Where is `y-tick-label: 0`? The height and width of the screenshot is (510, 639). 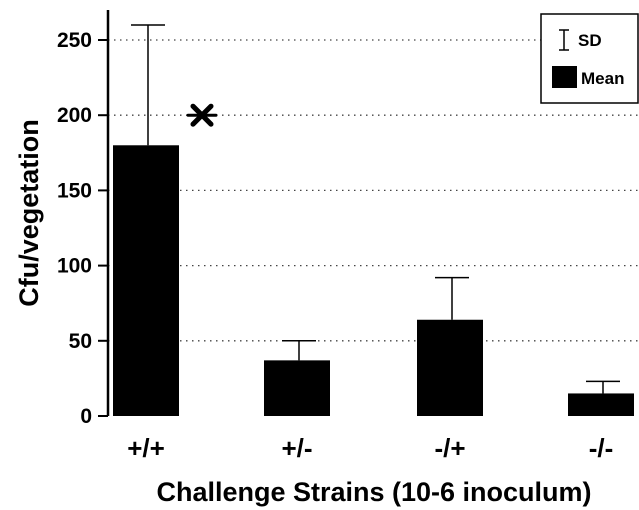
y-tick-label: 0 is located at coordinates (86, 416).